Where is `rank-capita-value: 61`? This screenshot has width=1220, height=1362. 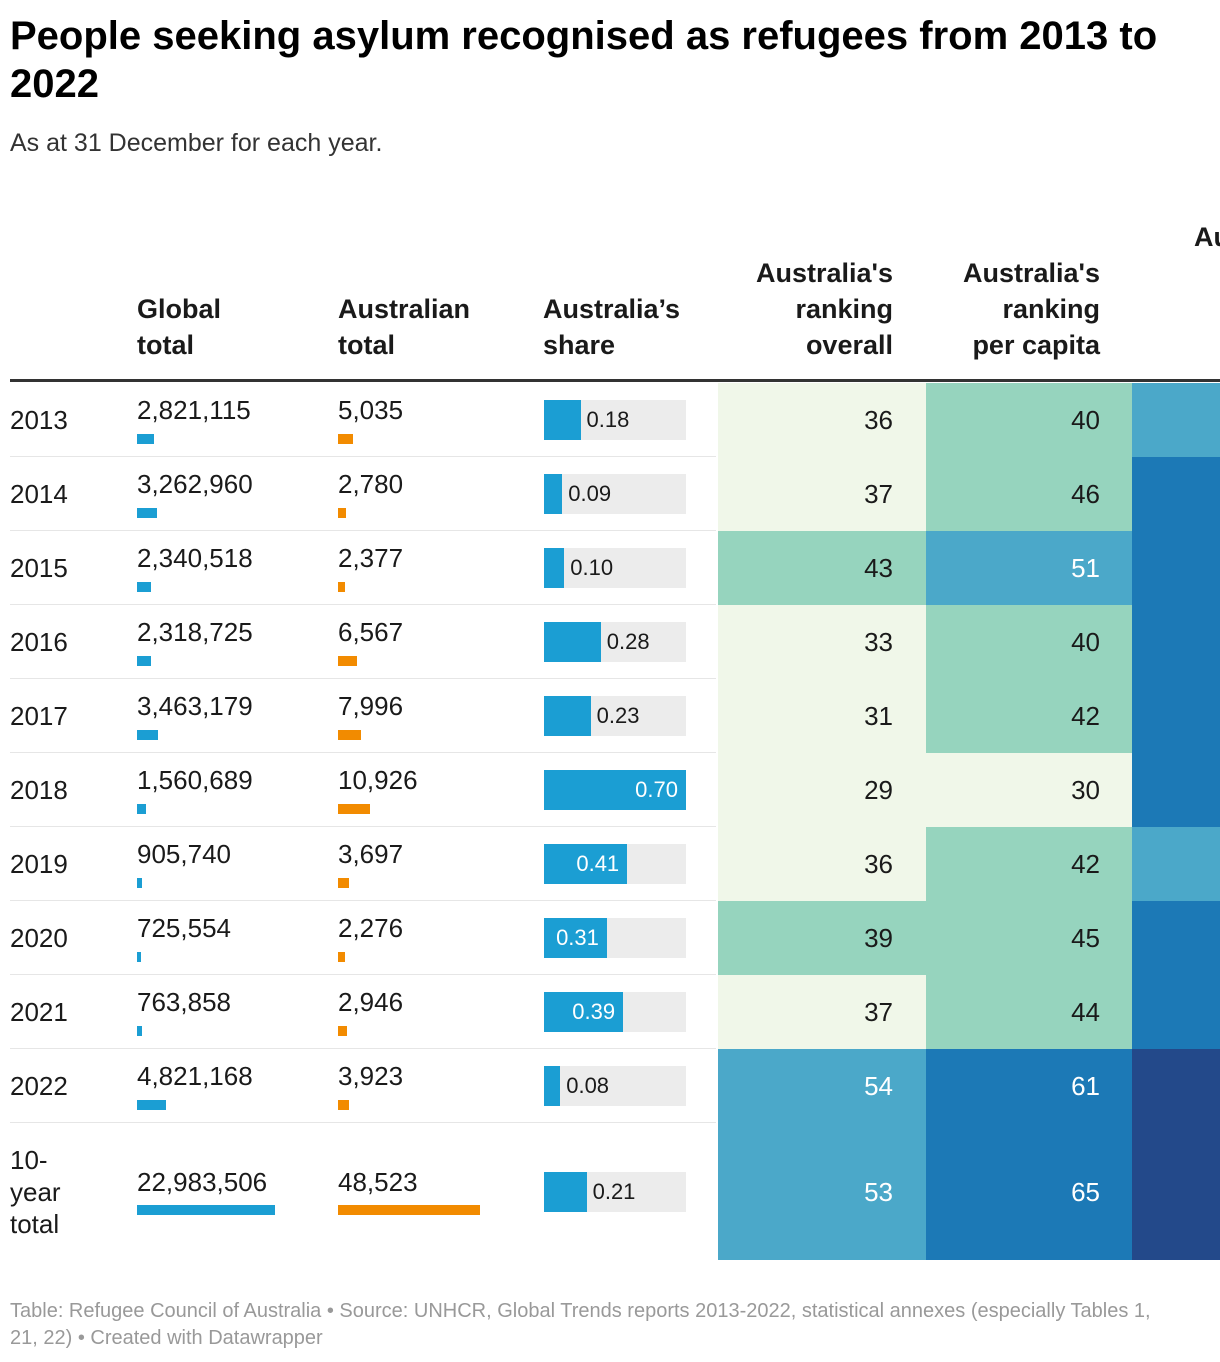
rank-capita-value: 61 is located at coordinates (1085, 1086).